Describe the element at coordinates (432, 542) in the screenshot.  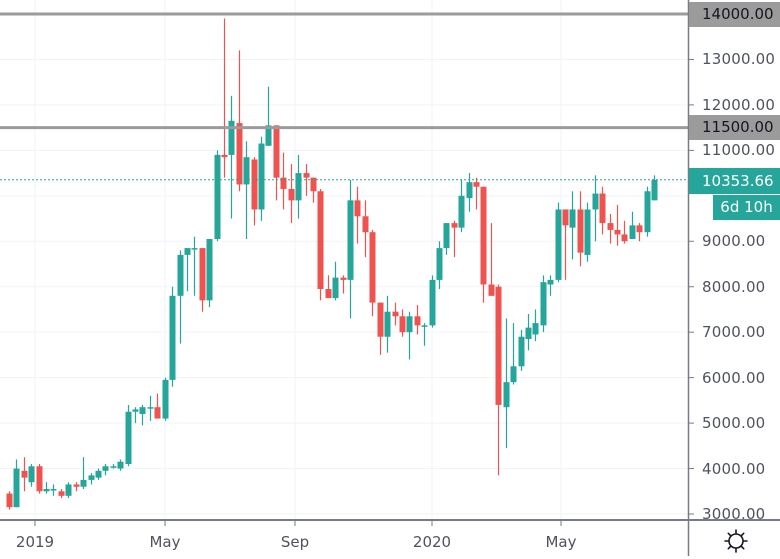
I see `time-axis-label: 2020` at that location.